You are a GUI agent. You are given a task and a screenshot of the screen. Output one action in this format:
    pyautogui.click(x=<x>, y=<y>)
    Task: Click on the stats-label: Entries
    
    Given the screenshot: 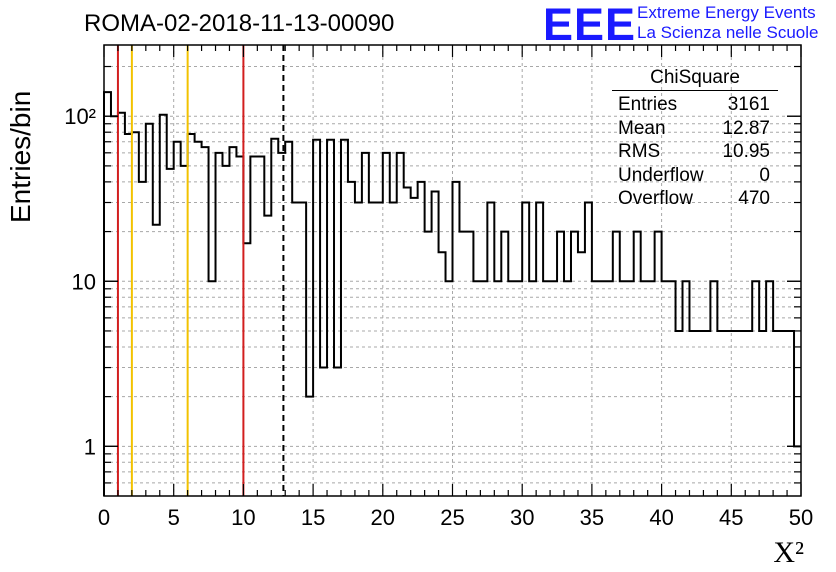 What is the action you would take?
    pyautogui.click(x=648, y=105)
    